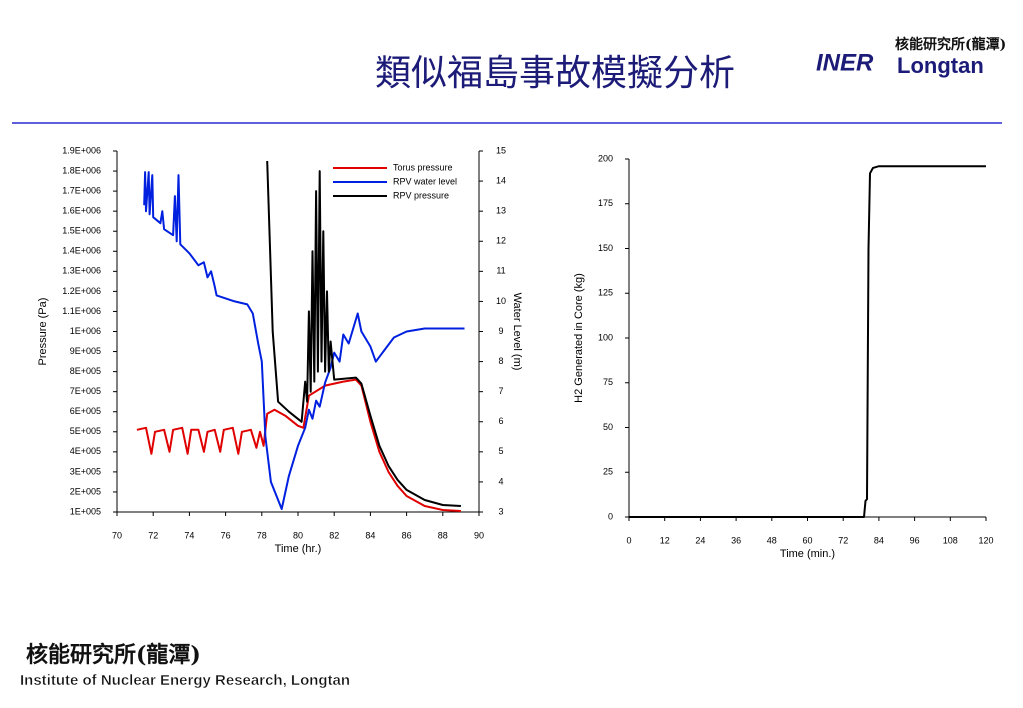 The width and height of the screenshot is (1023, 708). What do you see at coordinates (81, 211) in the screenshot?
I see `y-tick-label: 1.6E+006` at bounding box center [81, 211].